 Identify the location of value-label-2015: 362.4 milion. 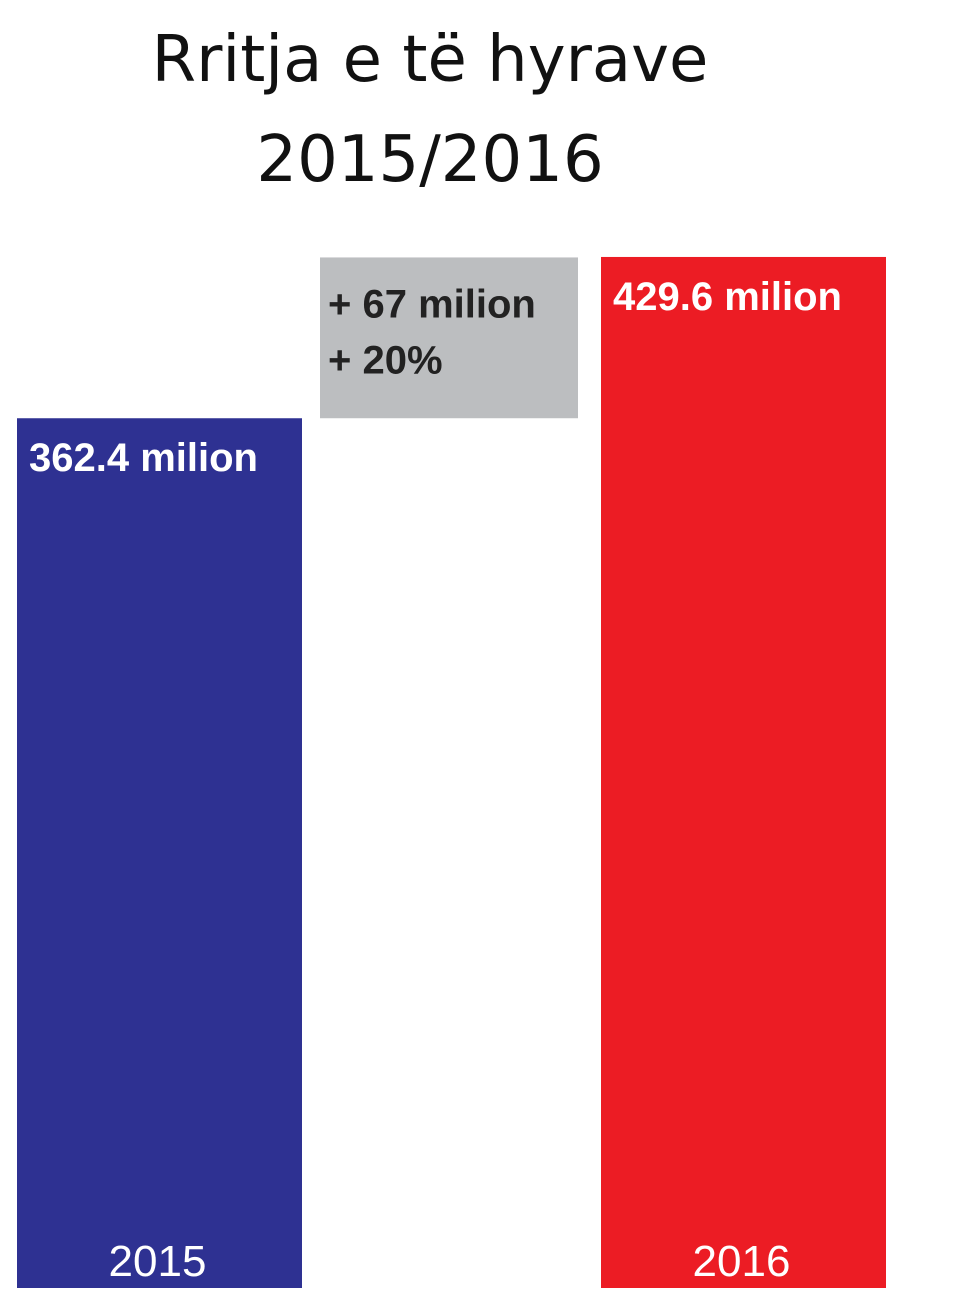
(143, 458).